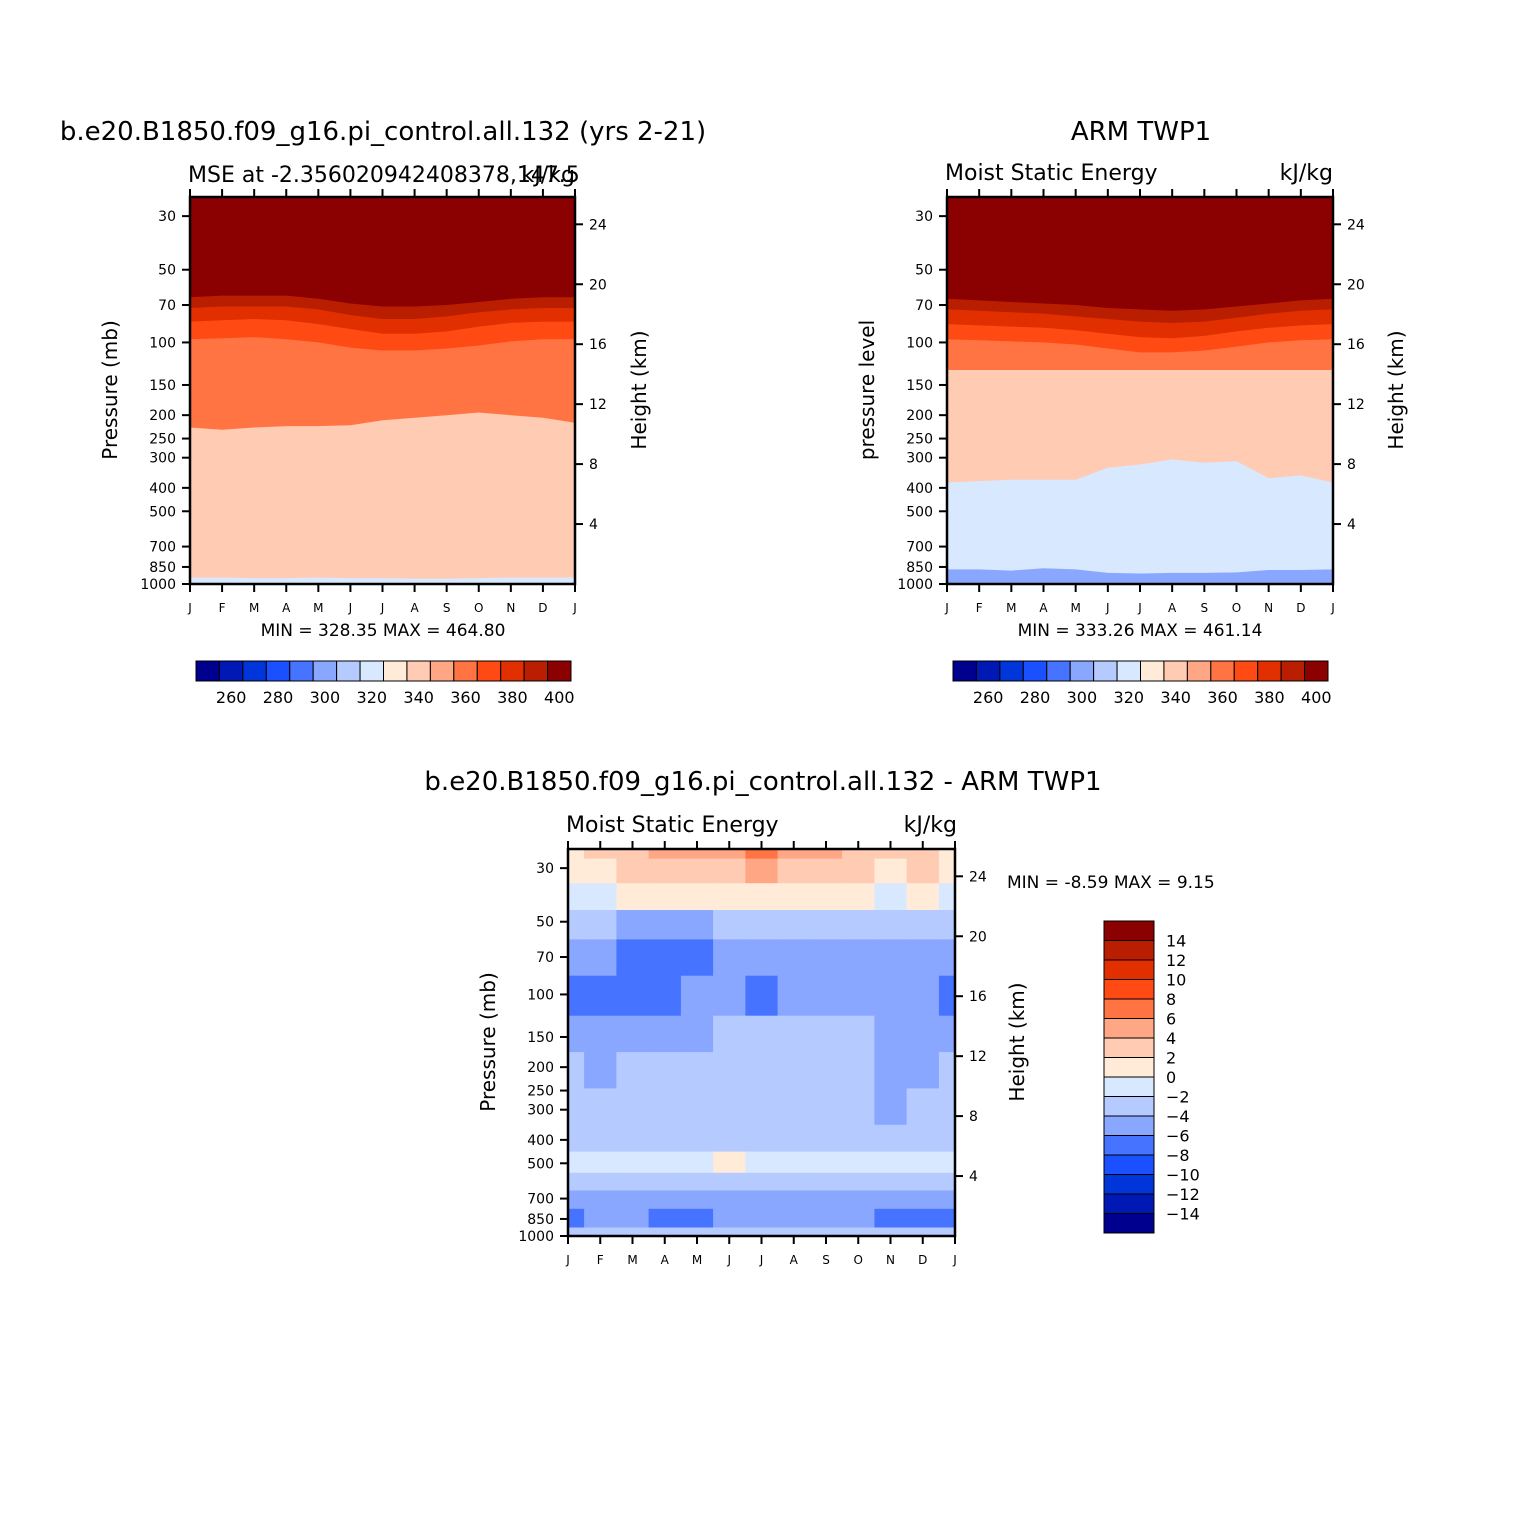  I want to click on panel-diff-xtick-label: A, so click(794, 1260).